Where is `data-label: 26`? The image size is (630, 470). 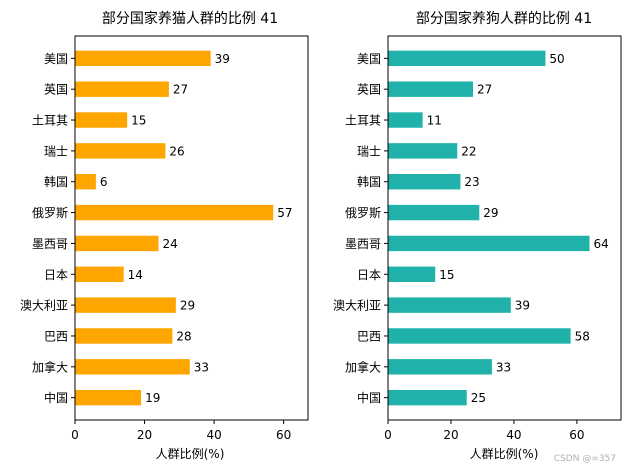
data-label: 26 is located at coordinates (176, 151).